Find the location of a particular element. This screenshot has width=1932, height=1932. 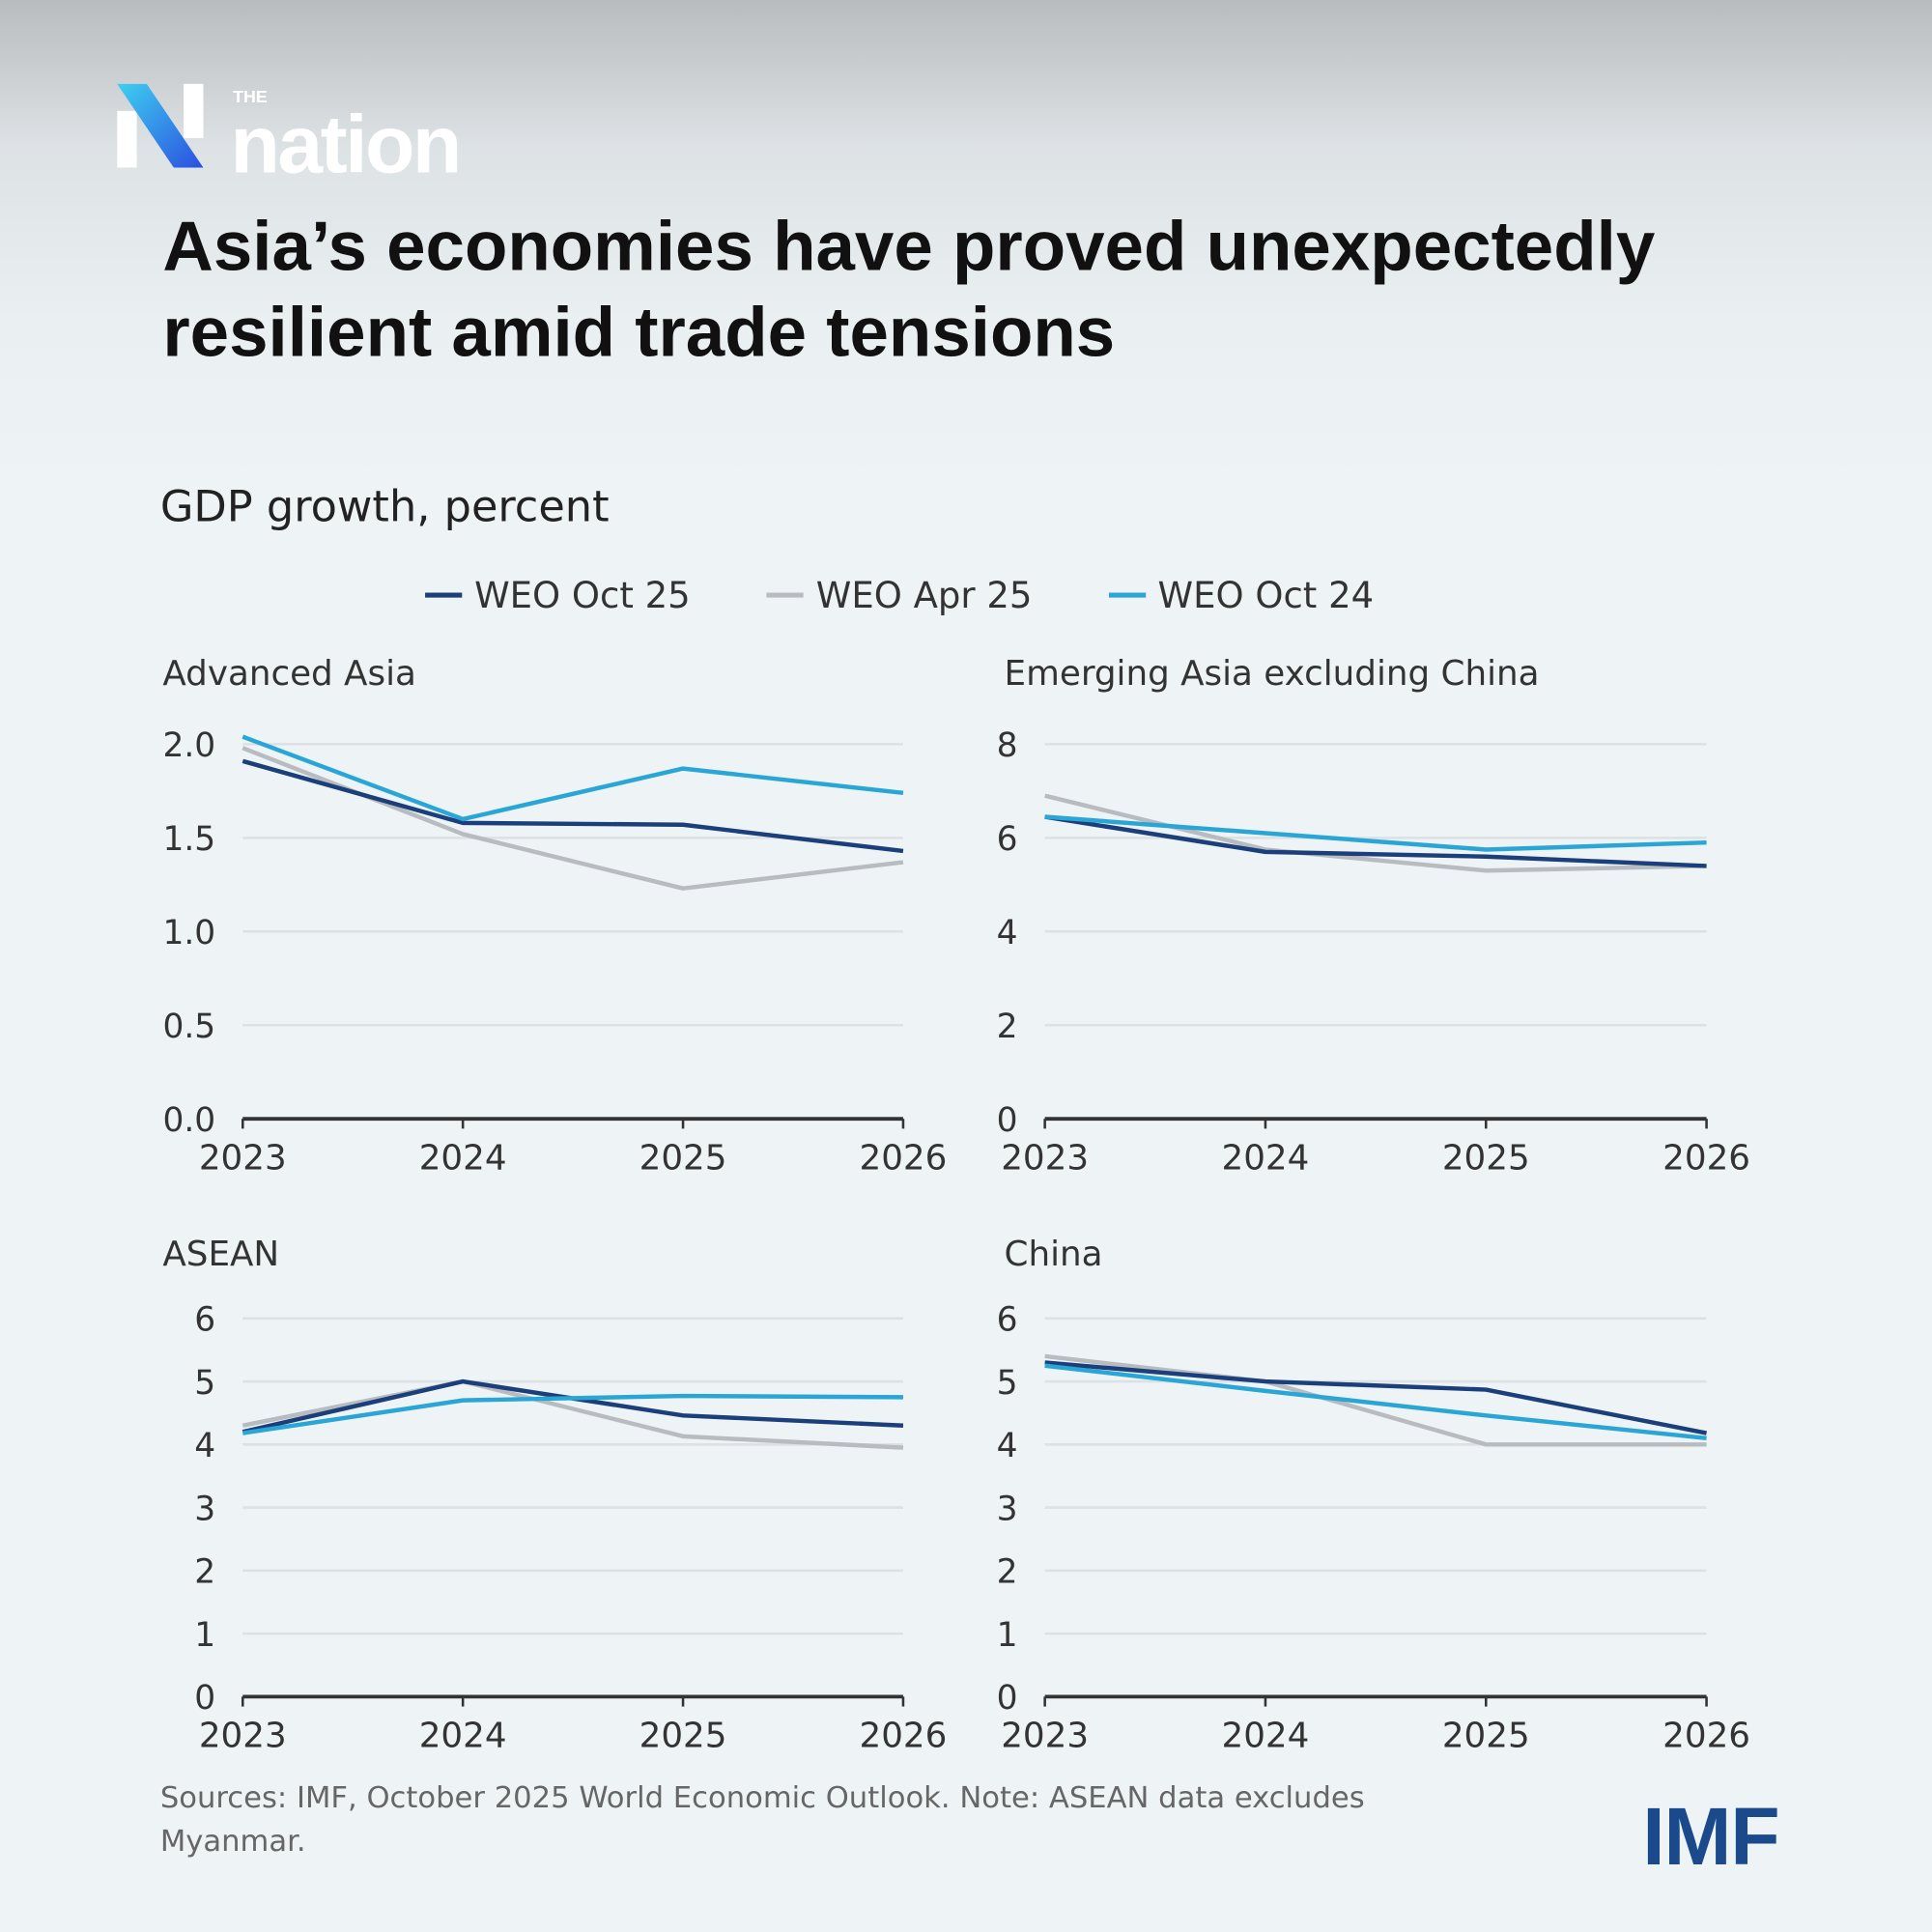

imf-logo: IMF is located at coordinates (1710, 1836).